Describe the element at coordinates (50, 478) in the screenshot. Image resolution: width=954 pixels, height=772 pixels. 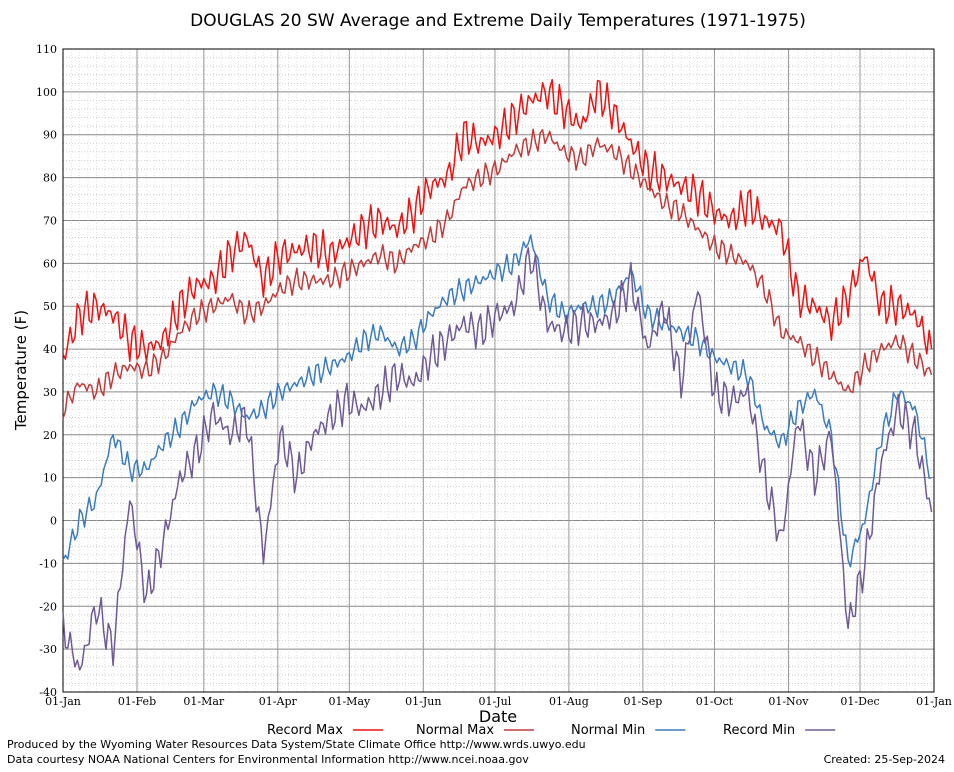
I see `y-tick-label: 10` at that location.